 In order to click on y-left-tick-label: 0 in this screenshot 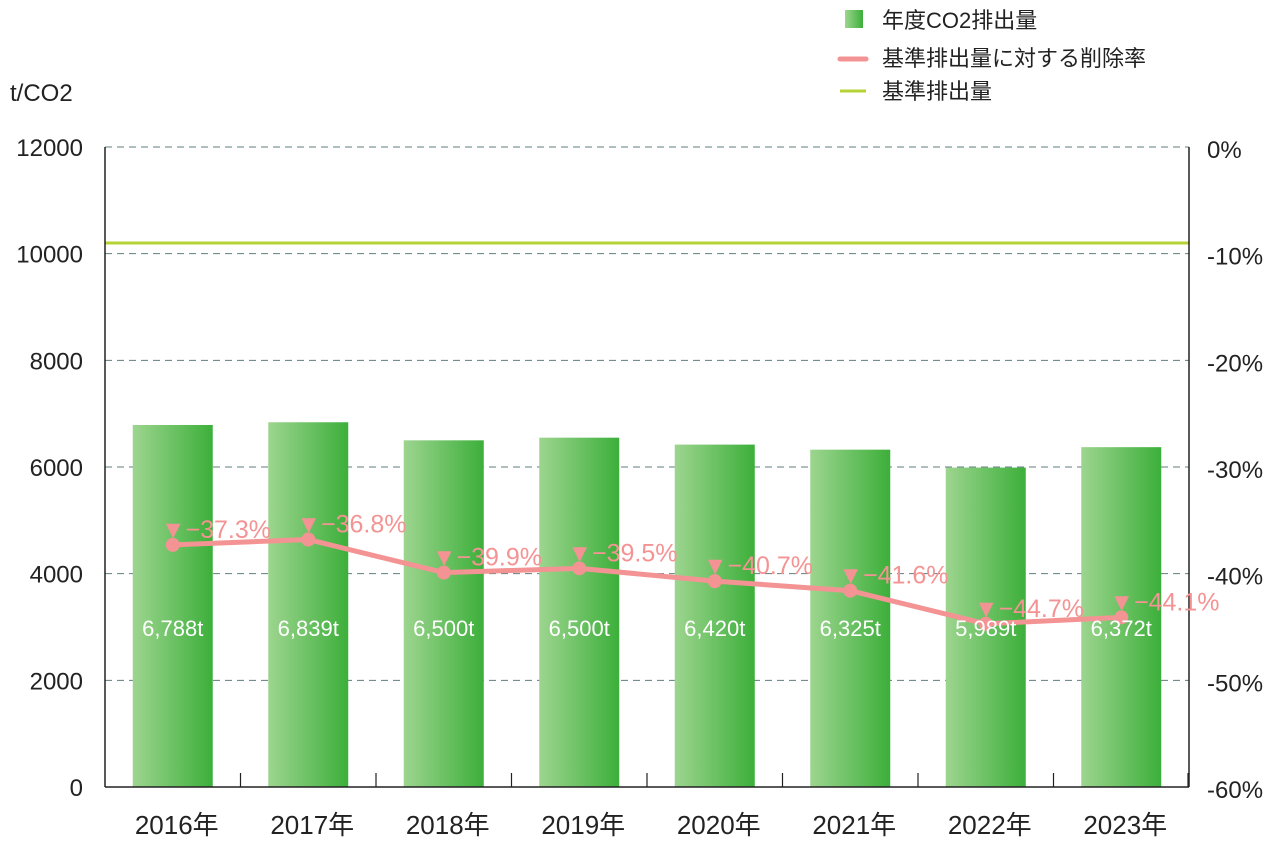, I will do `click(76, 788)`.